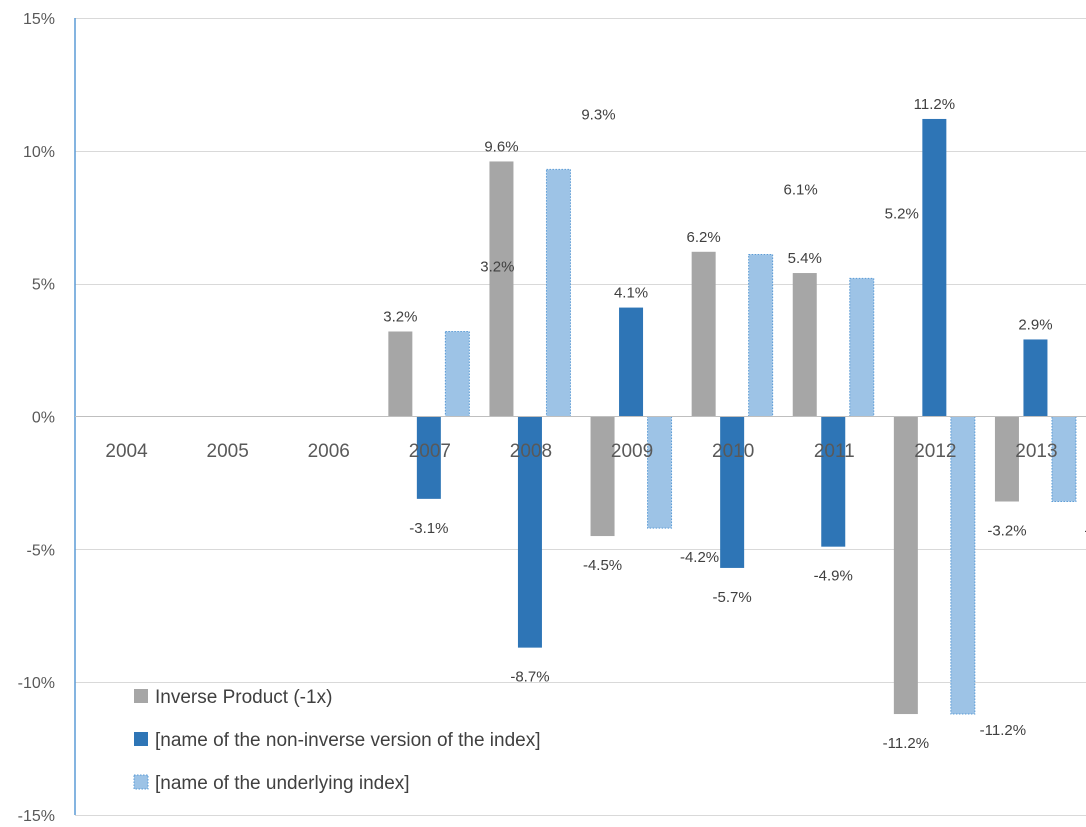 This screenshot has width=1086, height=827. I want to click on y-tick-label: 10%, so click(39, 152).